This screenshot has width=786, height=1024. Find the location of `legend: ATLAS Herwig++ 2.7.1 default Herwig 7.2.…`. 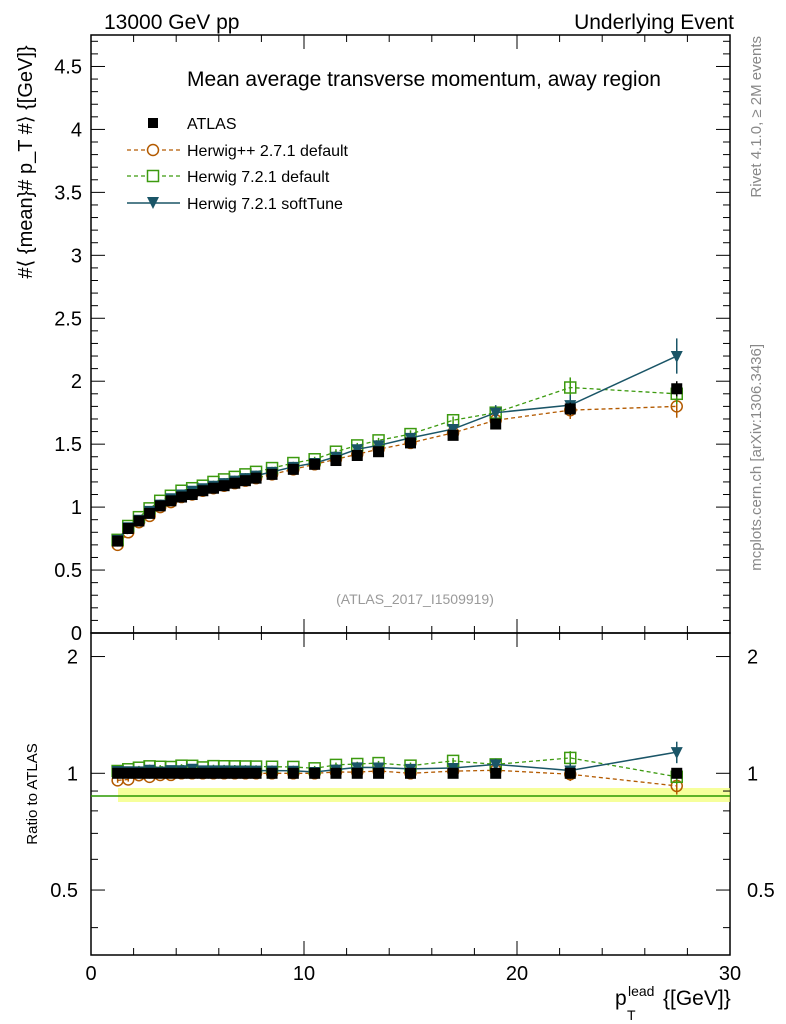

legend: ATLAS Herwig++ 2.7.1 default Herwig 7.2.… is located at coordinates (238, 164).